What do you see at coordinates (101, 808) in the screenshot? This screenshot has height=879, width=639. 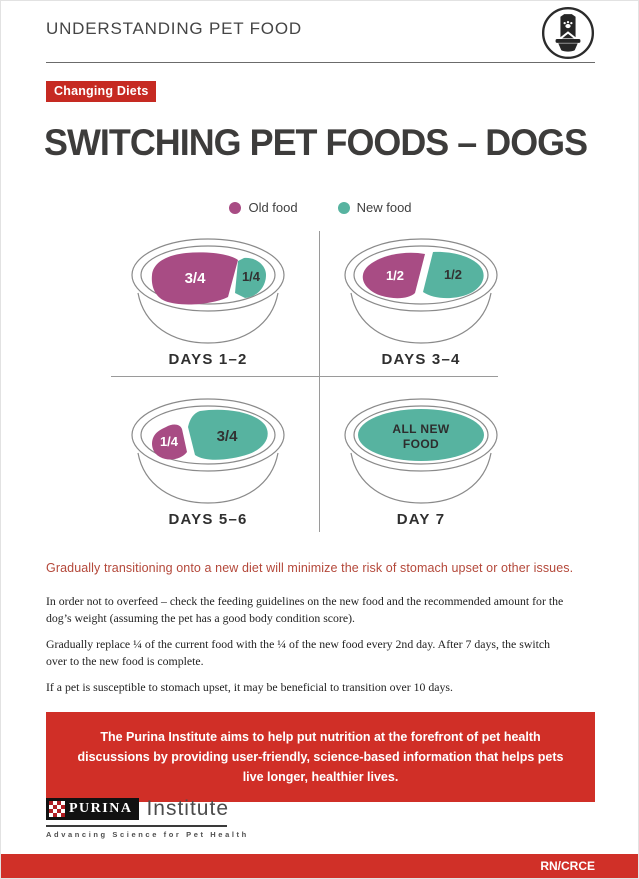 I see `purina-brand-text: PURINA` at bounding box center [101, 808].